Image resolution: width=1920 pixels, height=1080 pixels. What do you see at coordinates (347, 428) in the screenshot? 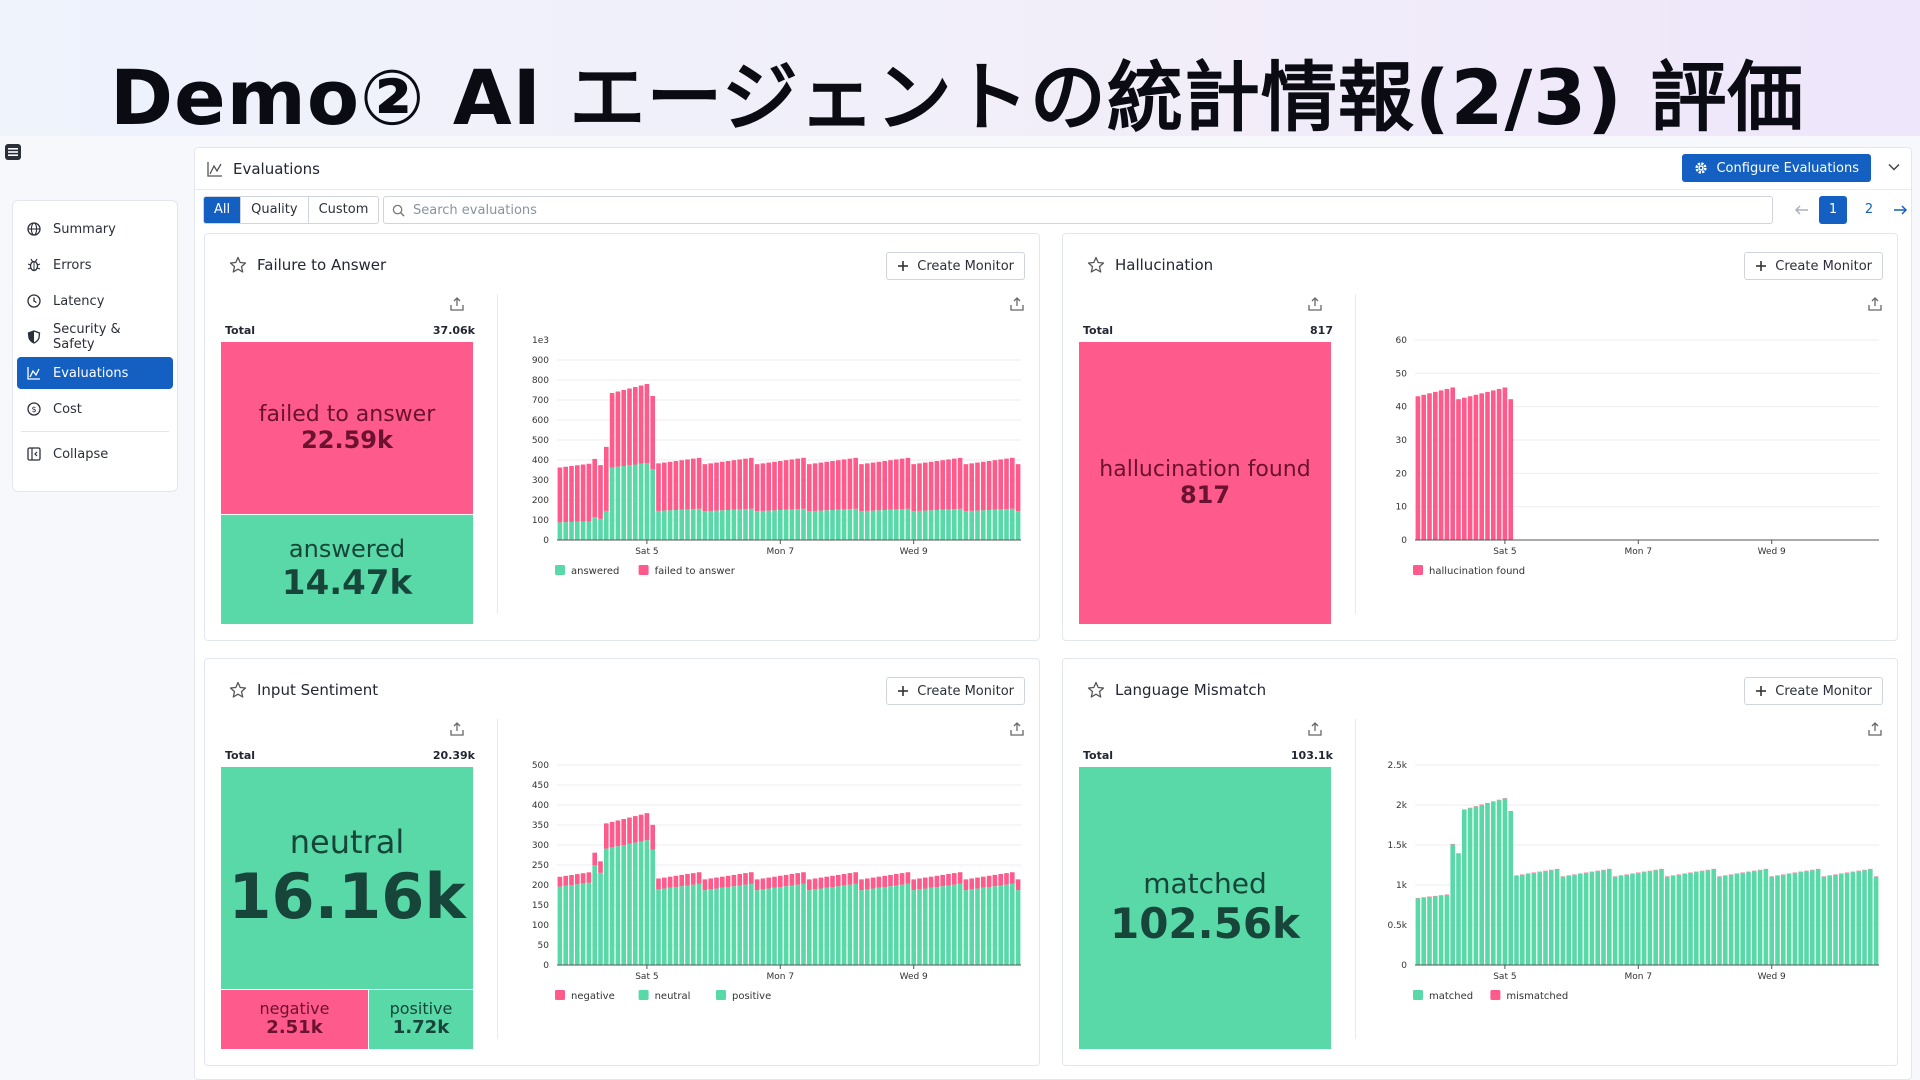
I see `treemap-cell: failed to answer 22.59k` at bounding box center [347, 428].